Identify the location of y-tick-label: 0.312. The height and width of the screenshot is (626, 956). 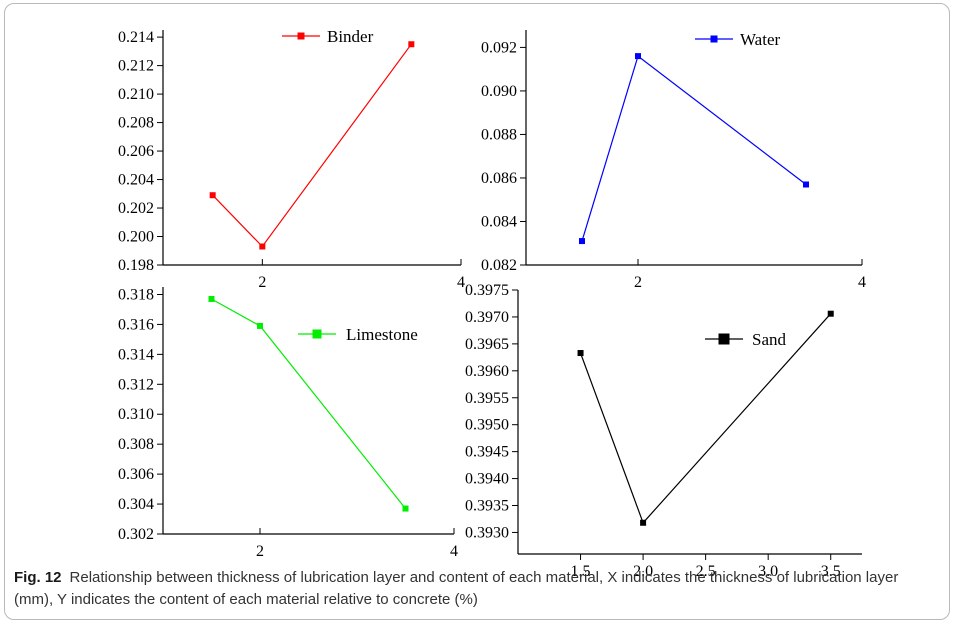
(136, 384).